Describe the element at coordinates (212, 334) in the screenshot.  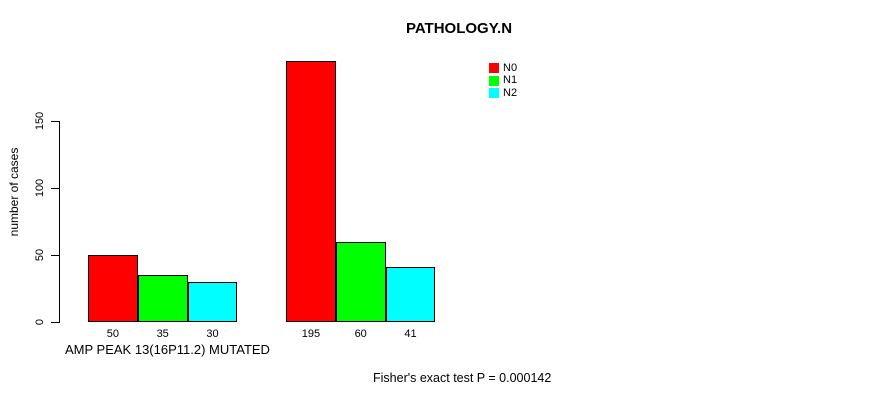
I see `bar-value-label-n2-group1: 30` at that location.